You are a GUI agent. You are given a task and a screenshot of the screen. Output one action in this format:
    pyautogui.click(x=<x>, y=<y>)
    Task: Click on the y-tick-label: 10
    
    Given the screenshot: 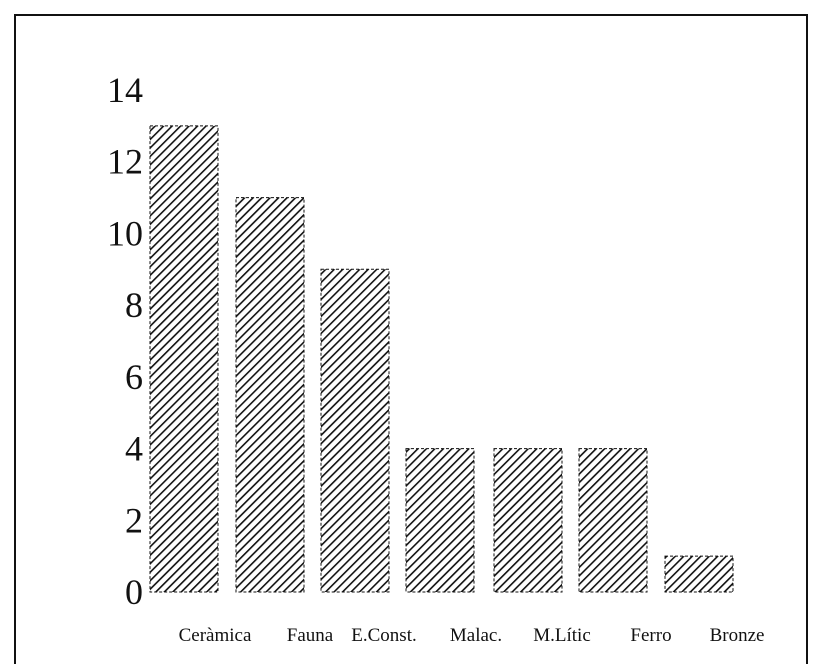 What is the action you would take?
    pyautogui.click(x=125, y=233)
    